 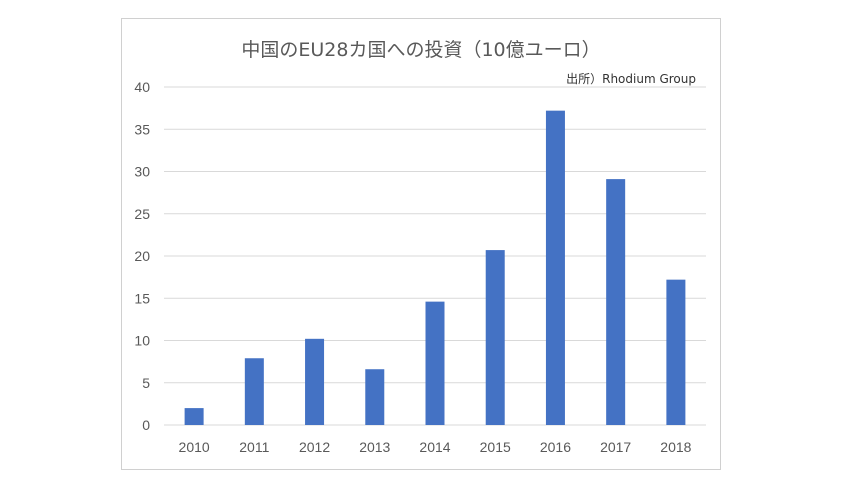 What do you see at coordinates (142, 214) in the screenshot?
I see `y-tick-label: 25` at bounding box center [142, 214].